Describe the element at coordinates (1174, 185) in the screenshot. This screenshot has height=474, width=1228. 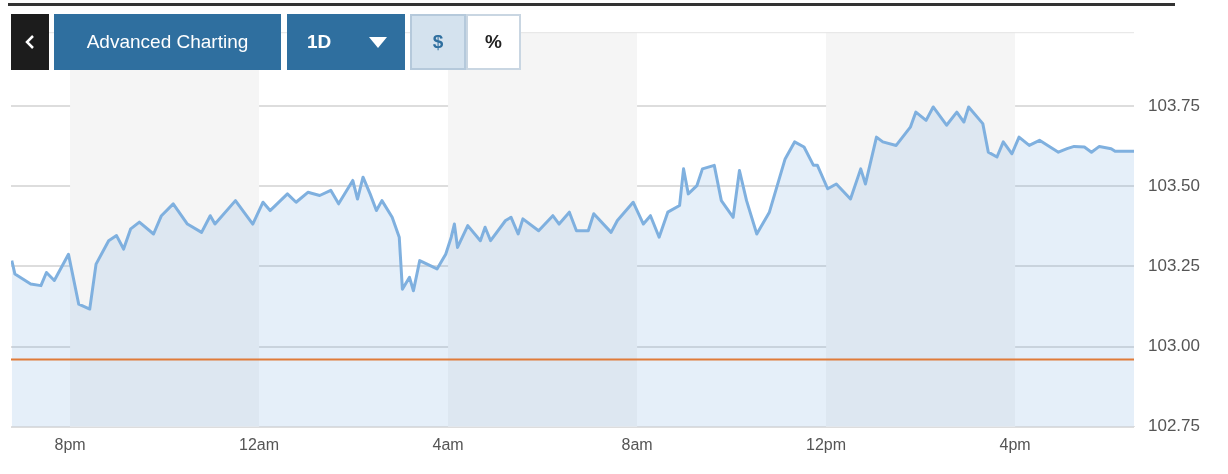
I see `y-tick-label: 103.50` at that location.